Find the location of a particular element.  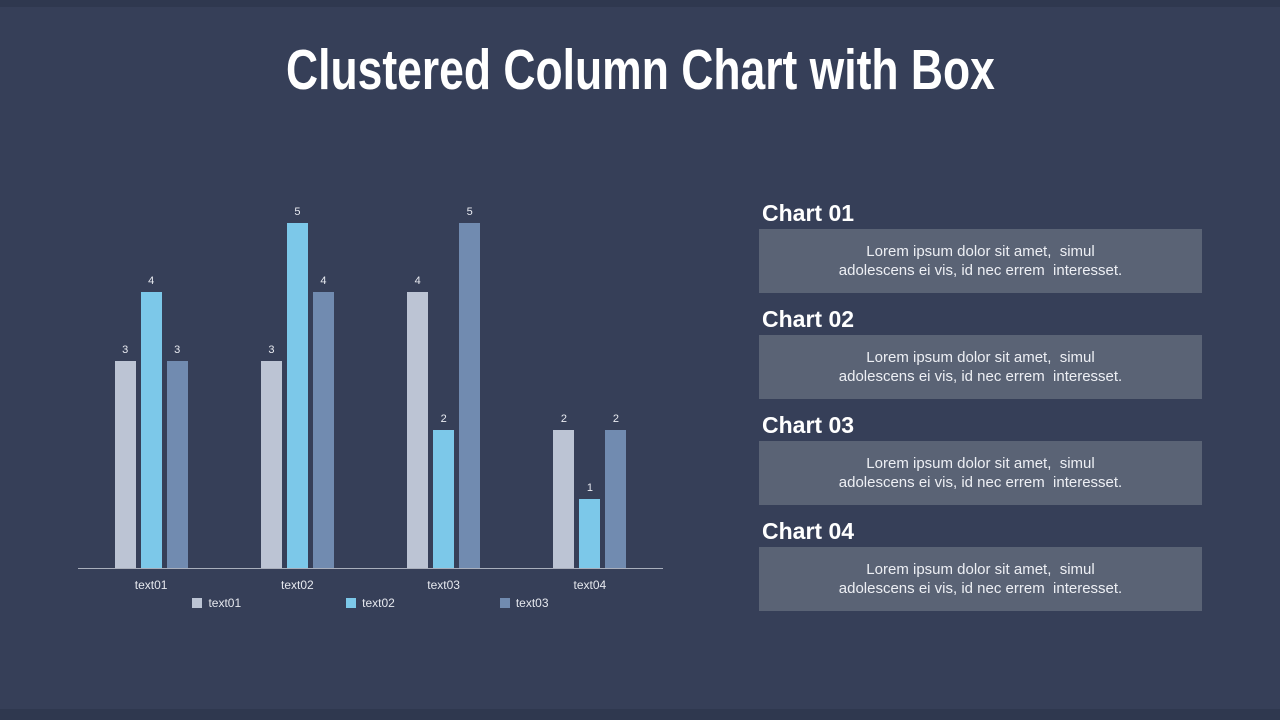

x-axis-label-text01: text01 is located at coordinates (151, 585).